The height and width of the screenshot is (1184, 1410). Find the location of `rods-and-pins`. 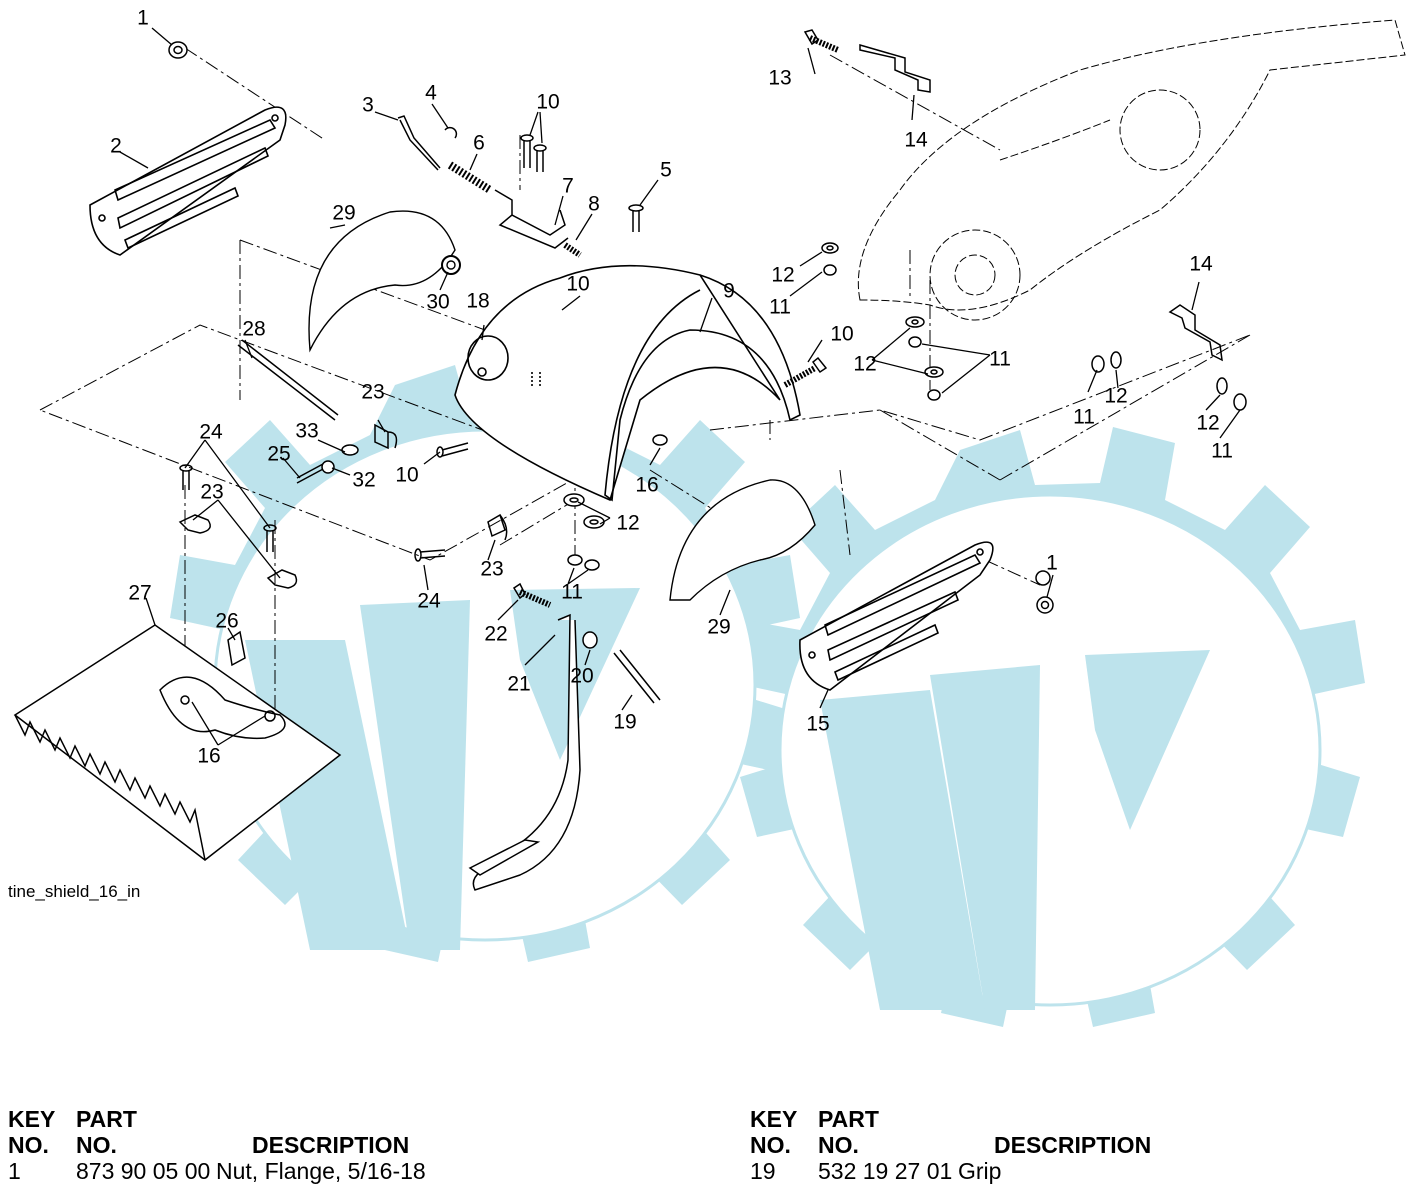

rods-and-pins is located at coordinates (449, 521).